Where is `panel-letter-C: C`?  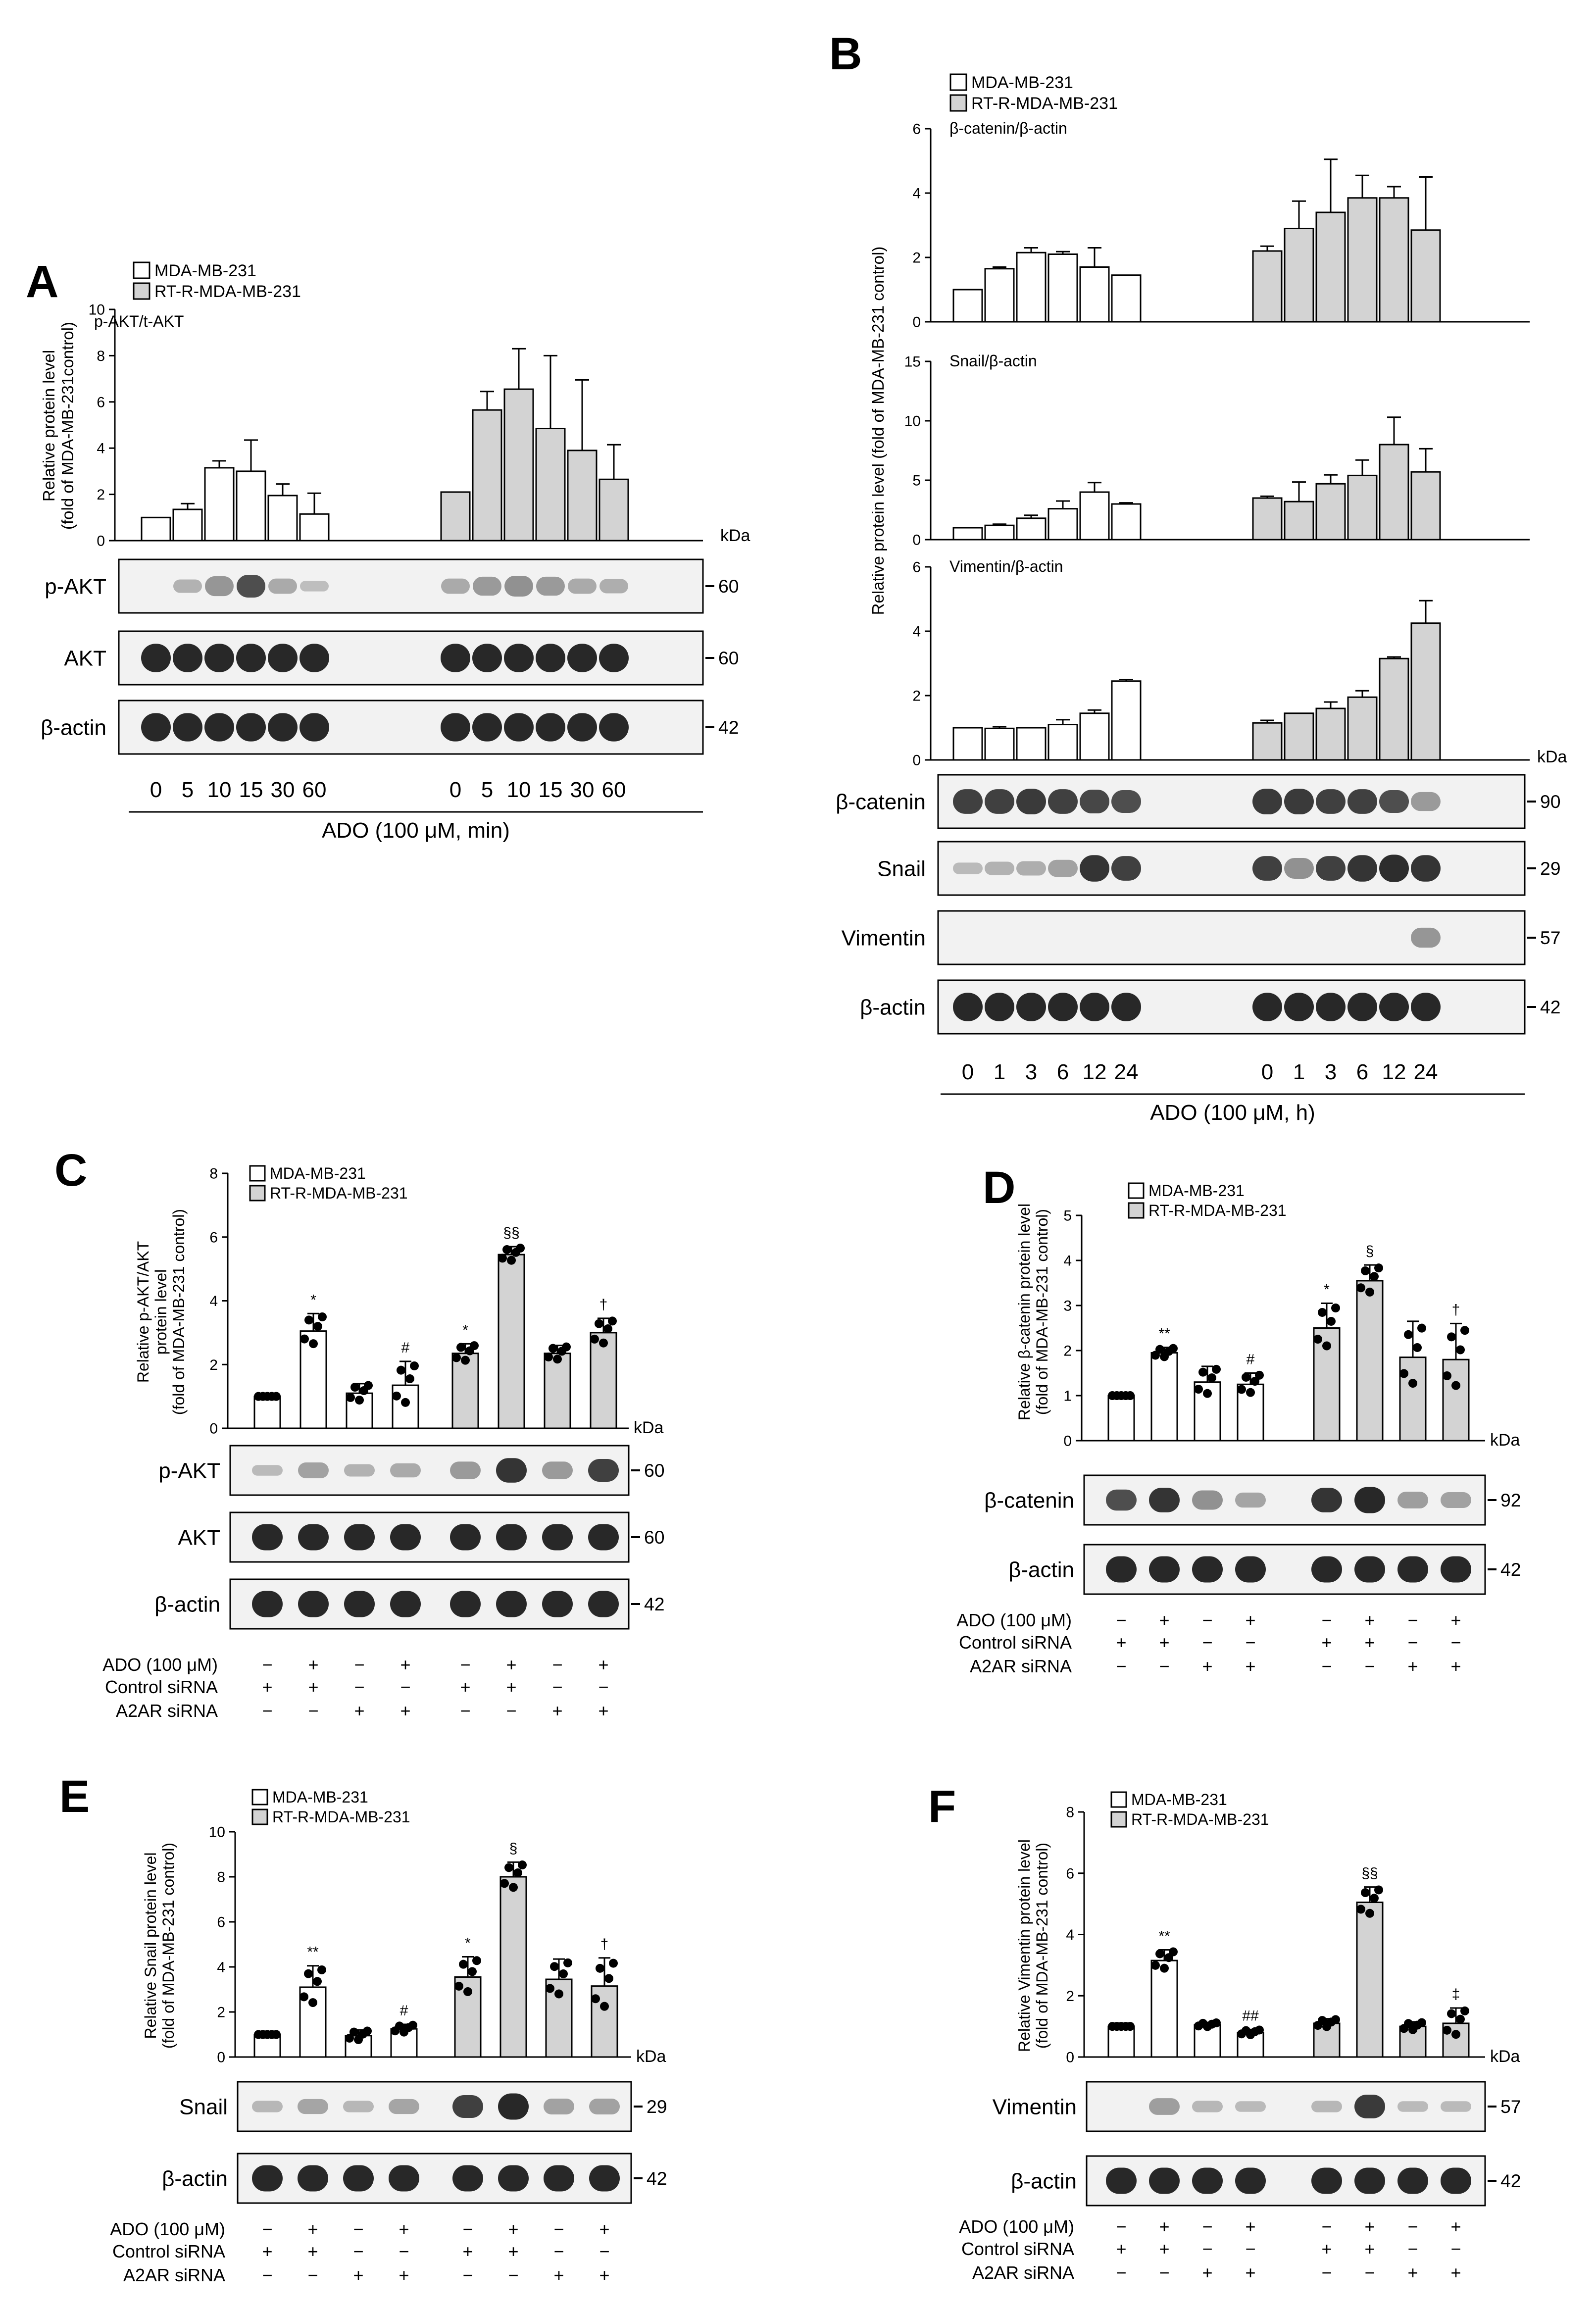
panel-letter-C: C is located at coordinates (70, 1170).